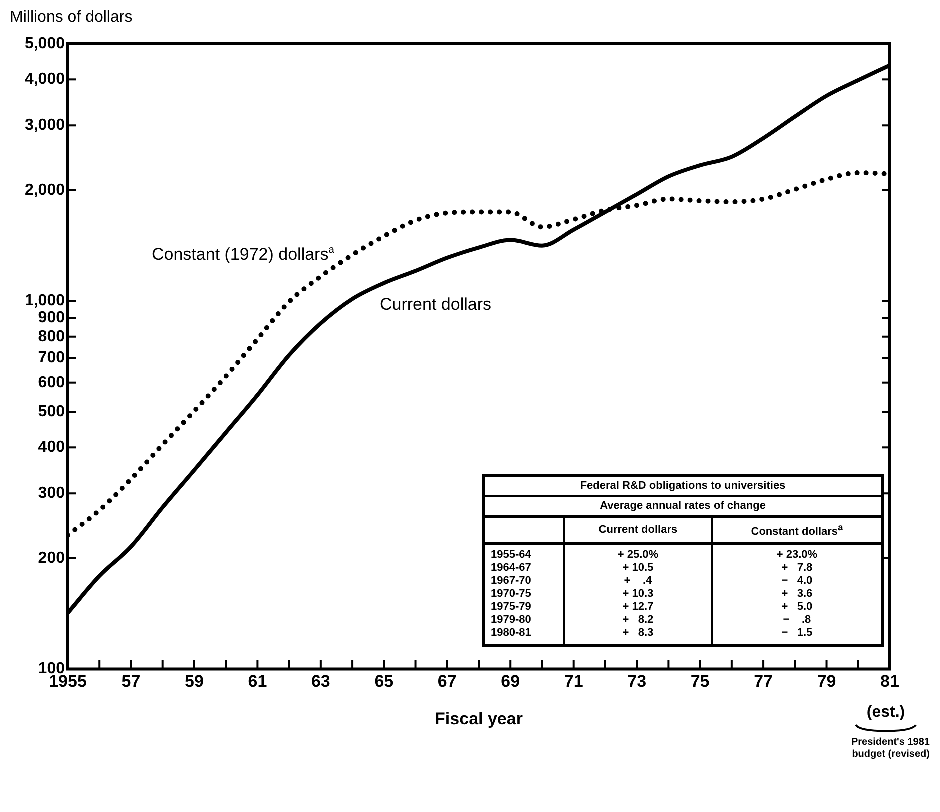 The height and width of the screenshot is (812, 940). What do you see at coordinates (637, 682) in the screenshot?
I see `x-tick-label: 73` at bounding box center [637, 682].